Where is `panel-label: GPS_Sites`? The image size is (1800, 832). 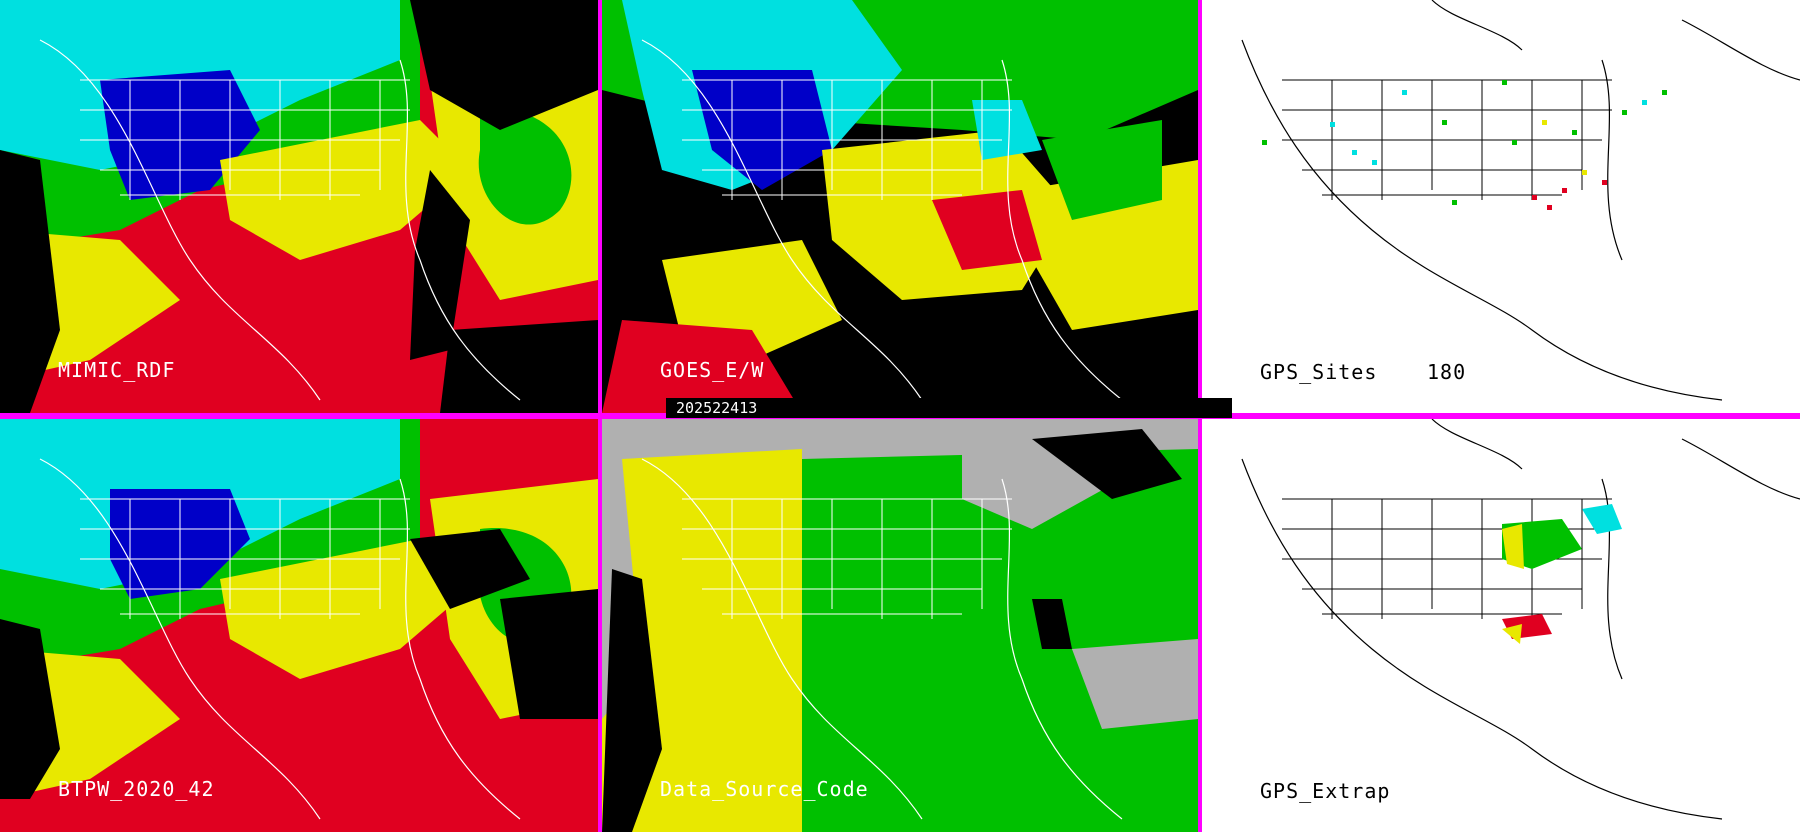 panel-label: GPS_Sites is located at coordinates (1319, 372).